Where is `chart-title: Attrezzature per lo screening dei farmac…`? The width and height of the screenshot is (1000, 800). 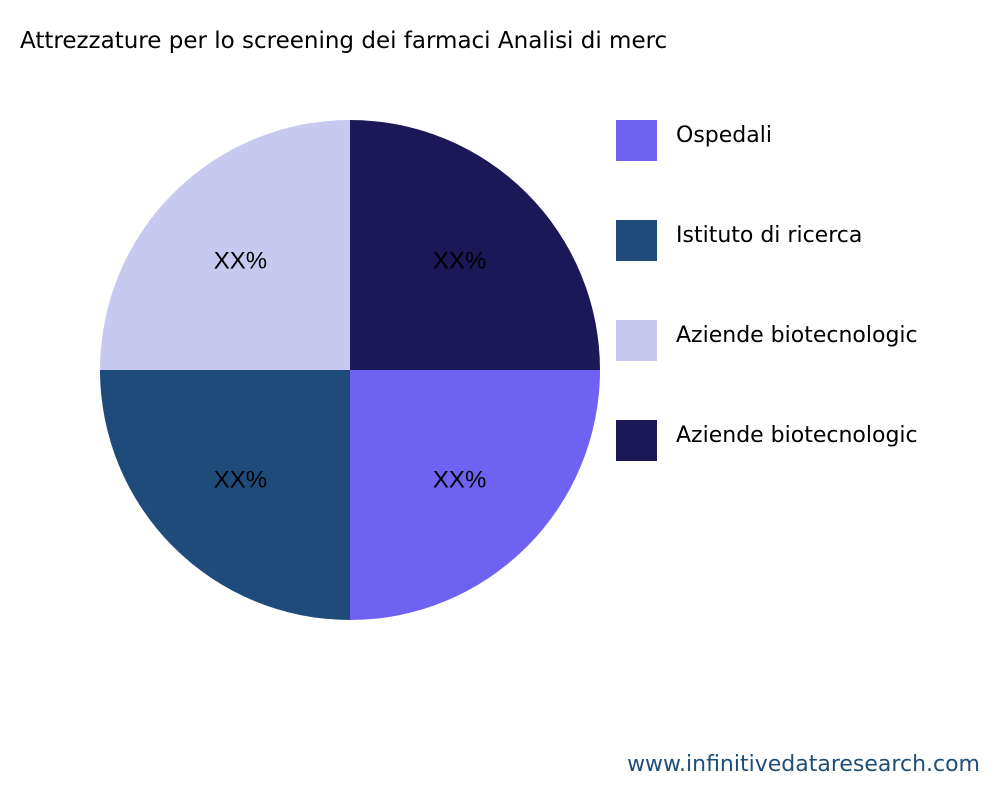
chart-title: Attrezzature per lo screening dei farmac… is located at coordinates (344, 41).